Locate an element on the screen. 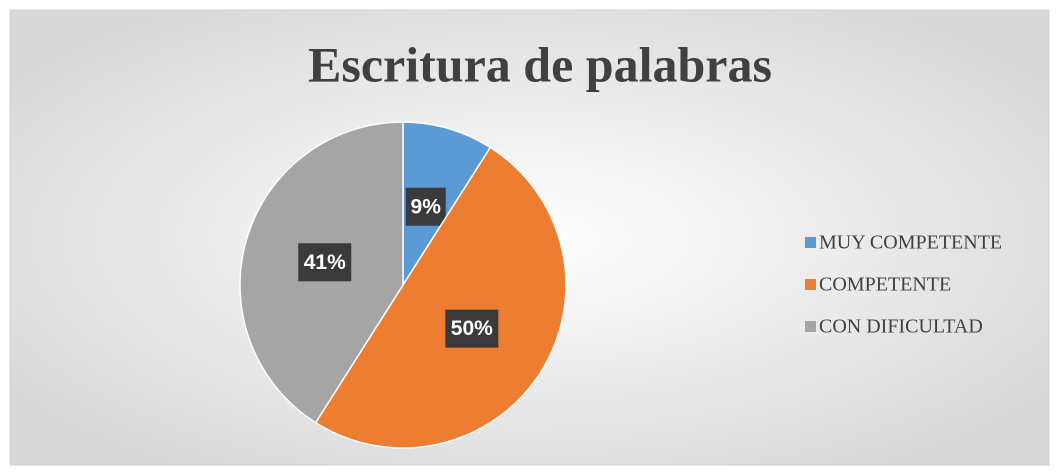  pie-slice is located at coordinates (447, 204).